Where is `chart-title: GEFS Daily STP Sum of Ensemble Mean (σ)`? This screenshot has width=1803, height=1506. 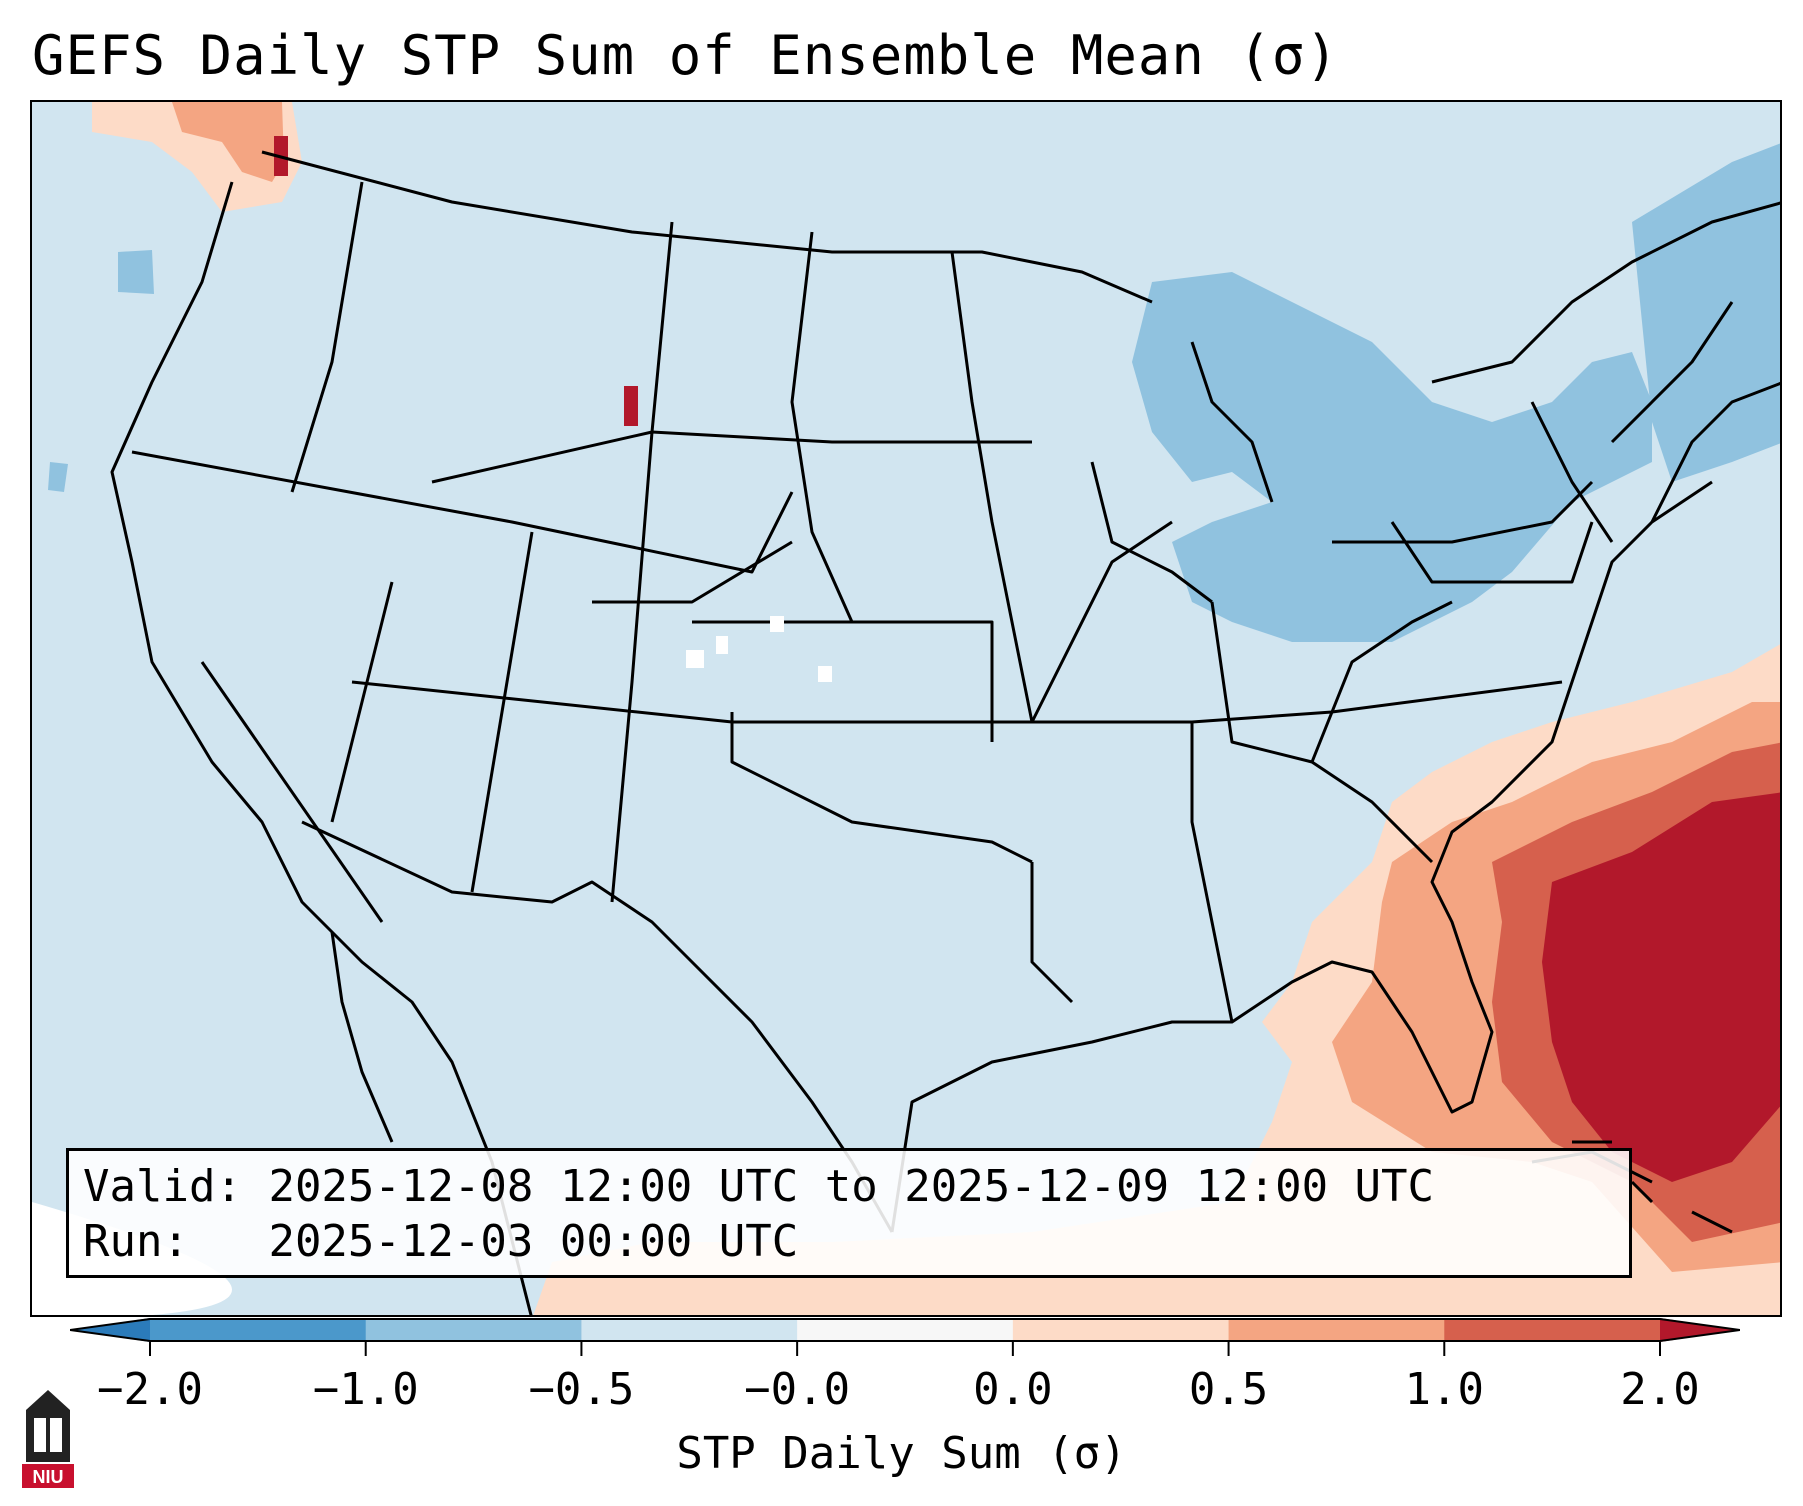
chart-title: GEFS Daily STP Sum of Ensemble Mean (σ) is located at coordinates (685, 55).